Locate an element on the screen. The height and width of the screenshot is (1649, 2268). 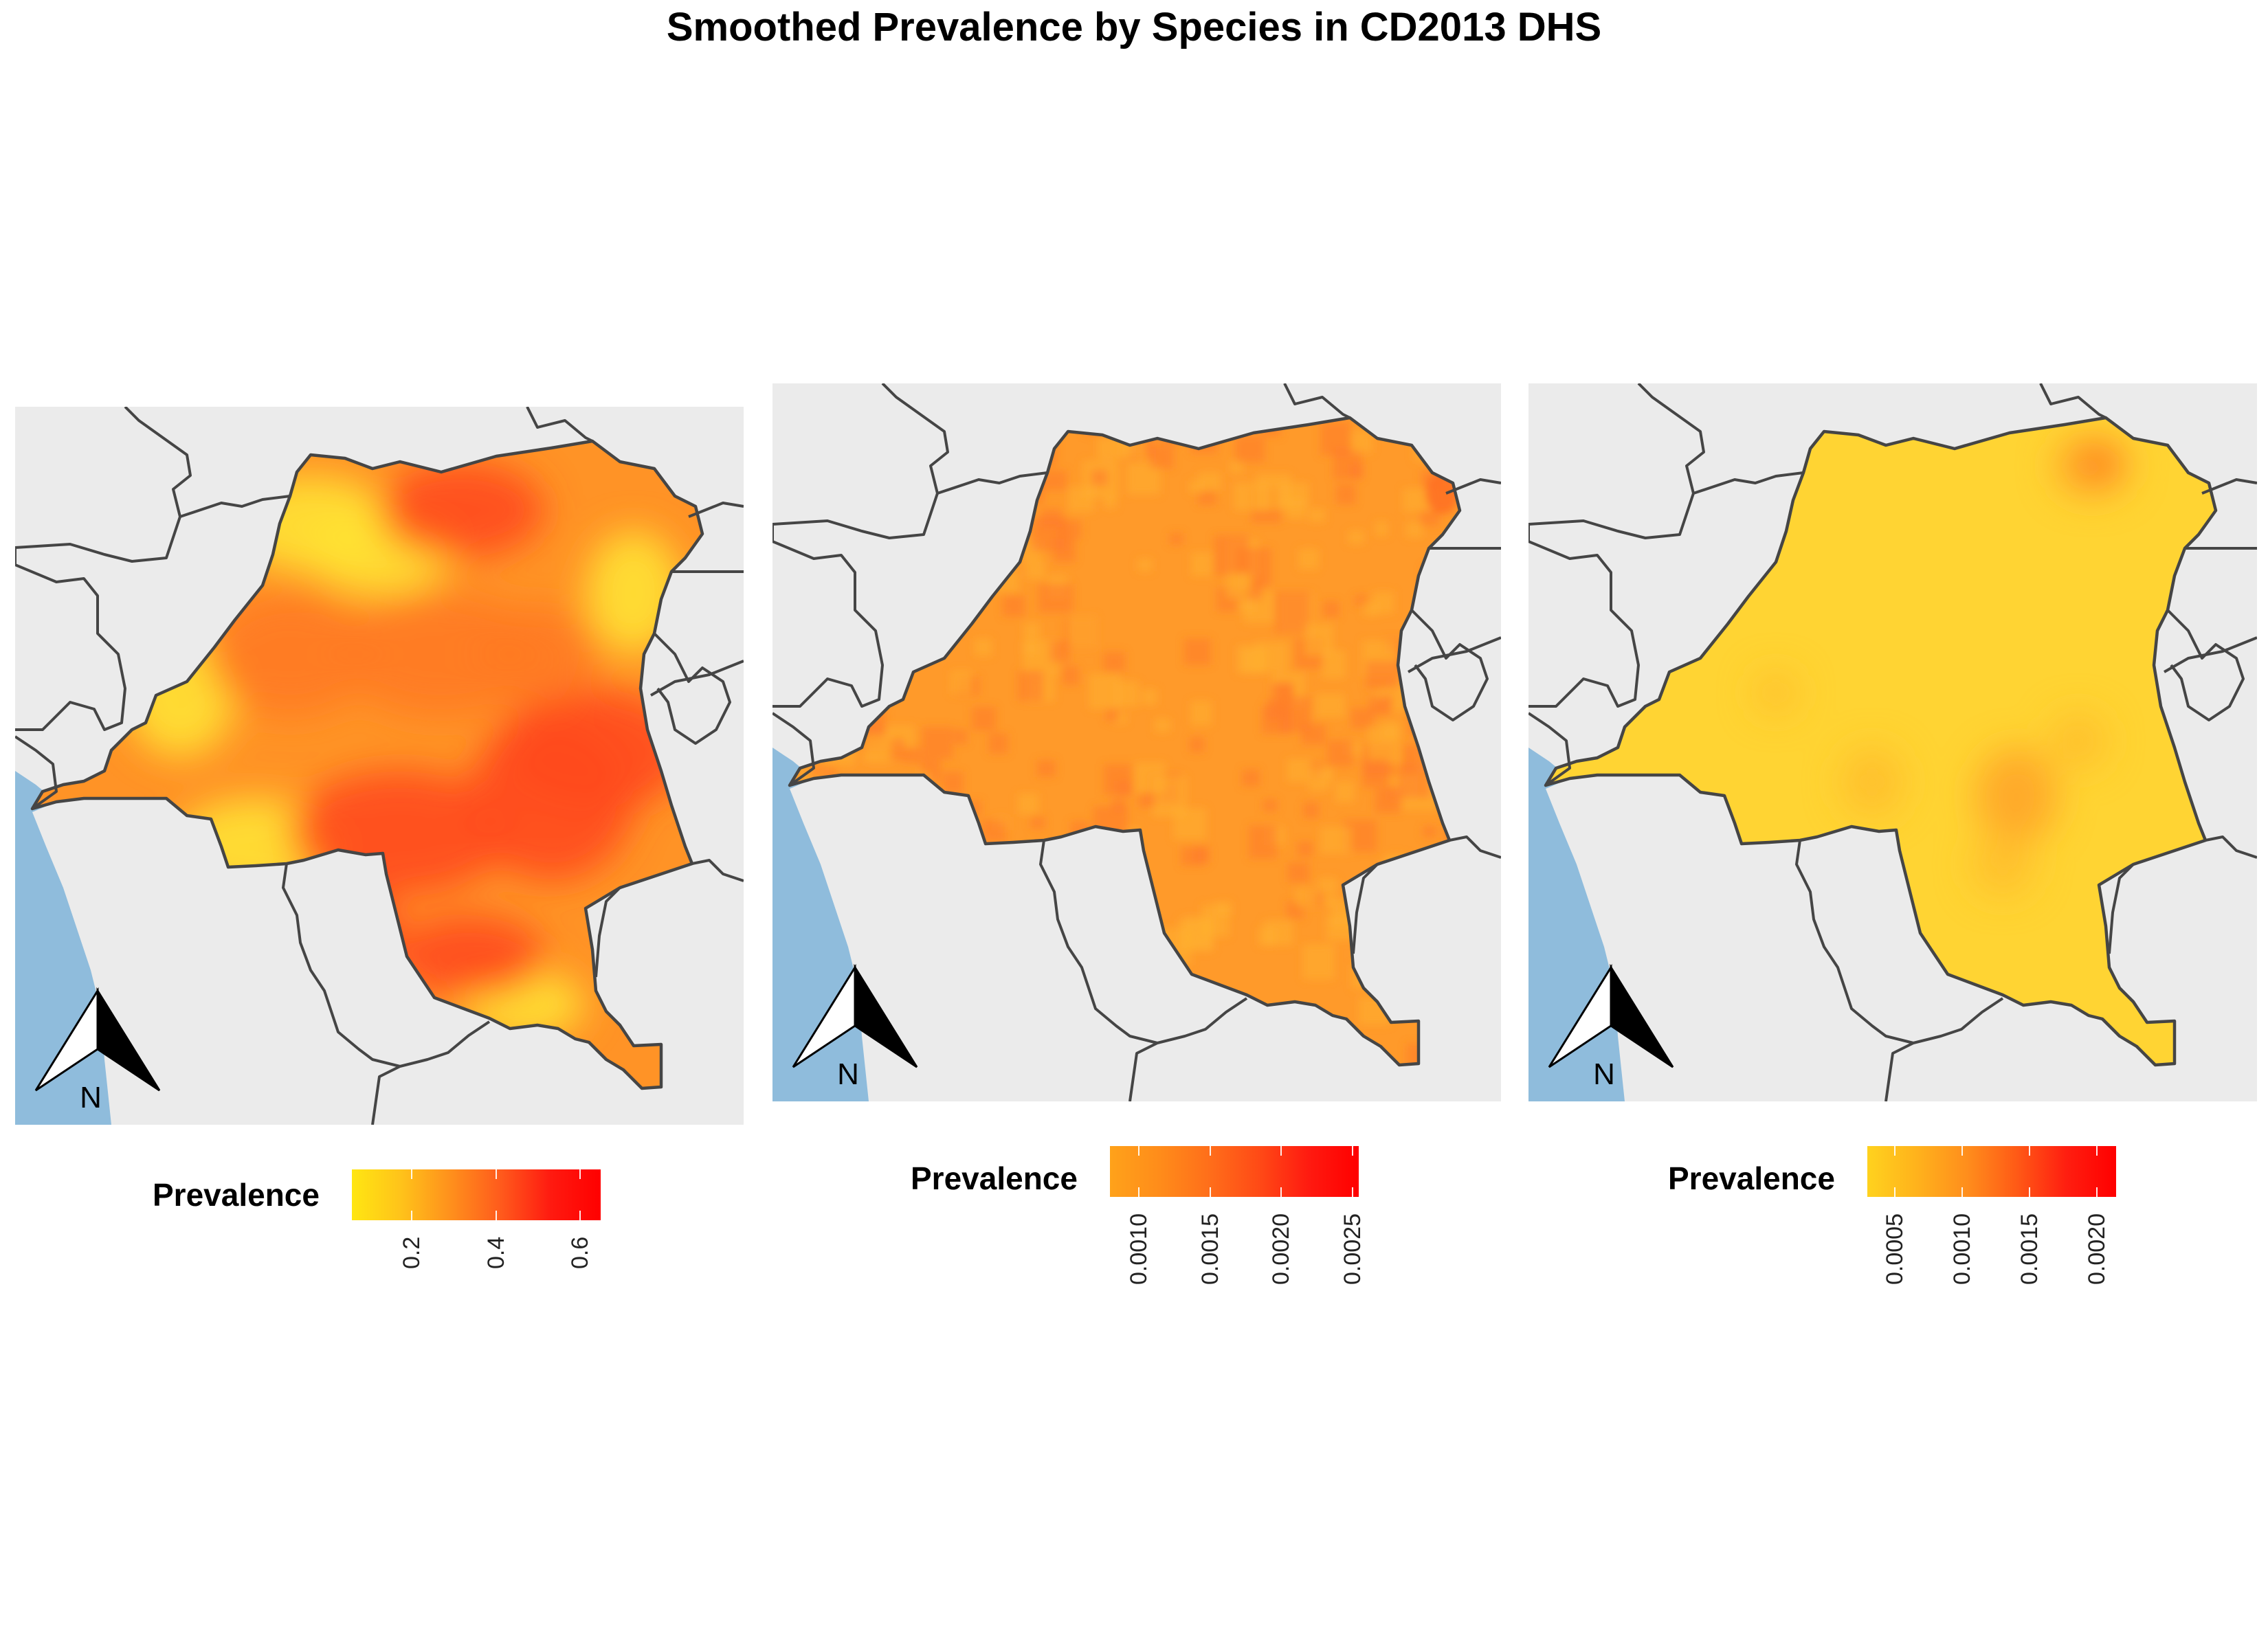
drc-outline is located at coordinates (367, 764).